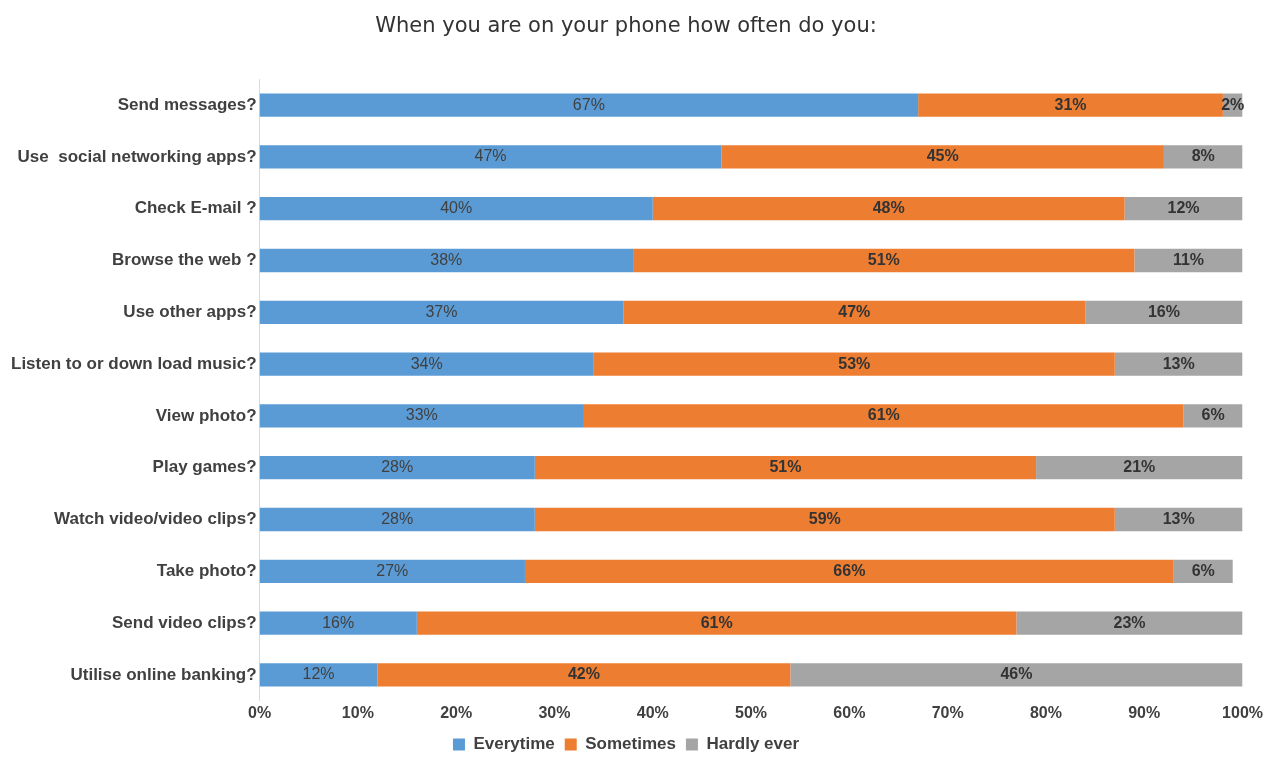 The height and width of the screenshot is (763, 1266). Describe the element at coordinates (184, 622) in the screenshot. I see `y-tick-label: Send video clips?` at that location.